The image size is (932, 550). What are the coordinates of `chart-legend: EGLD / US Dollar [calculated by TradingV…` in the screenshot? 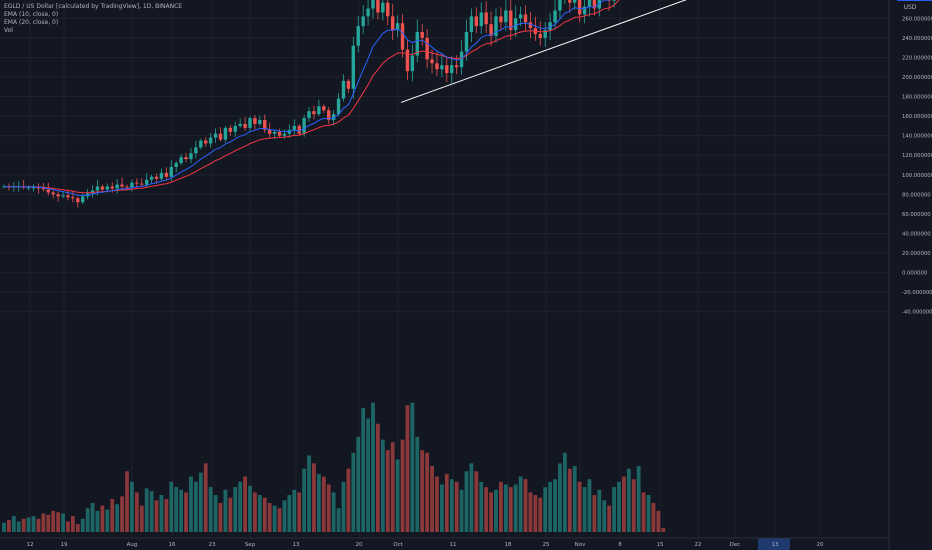 It's located at (93, 19).